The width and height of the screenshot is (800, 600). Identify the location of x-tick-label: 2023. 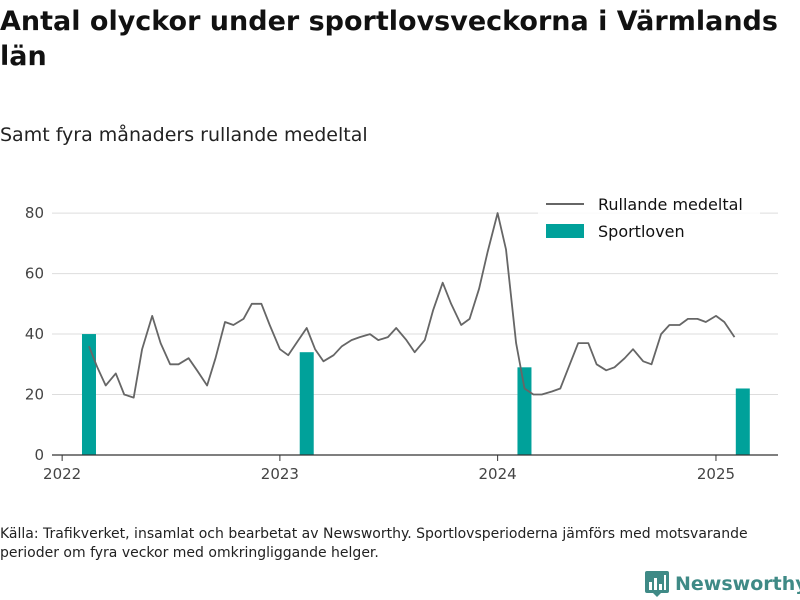
(280, 474).